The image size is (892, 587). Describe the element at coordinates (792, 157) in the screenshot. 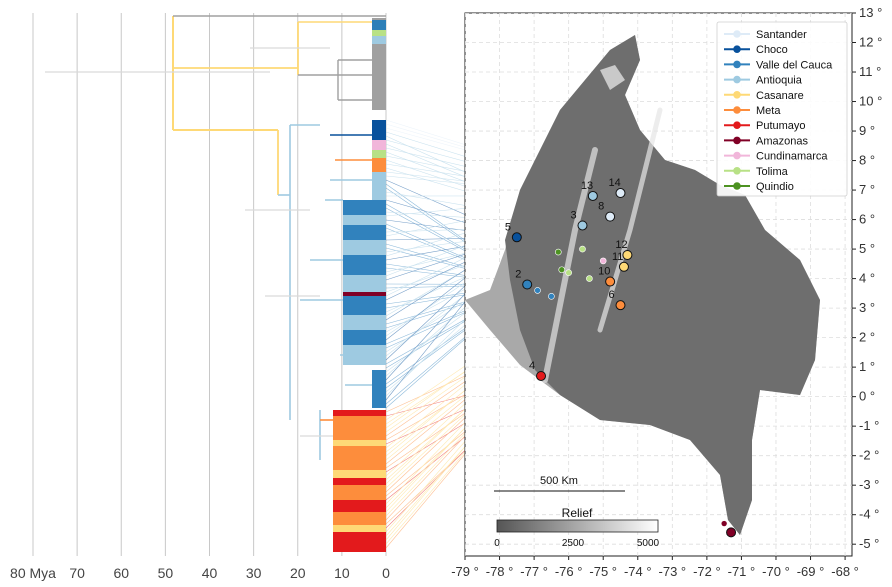

I see `legend-label: Cundinamarca` at that location.